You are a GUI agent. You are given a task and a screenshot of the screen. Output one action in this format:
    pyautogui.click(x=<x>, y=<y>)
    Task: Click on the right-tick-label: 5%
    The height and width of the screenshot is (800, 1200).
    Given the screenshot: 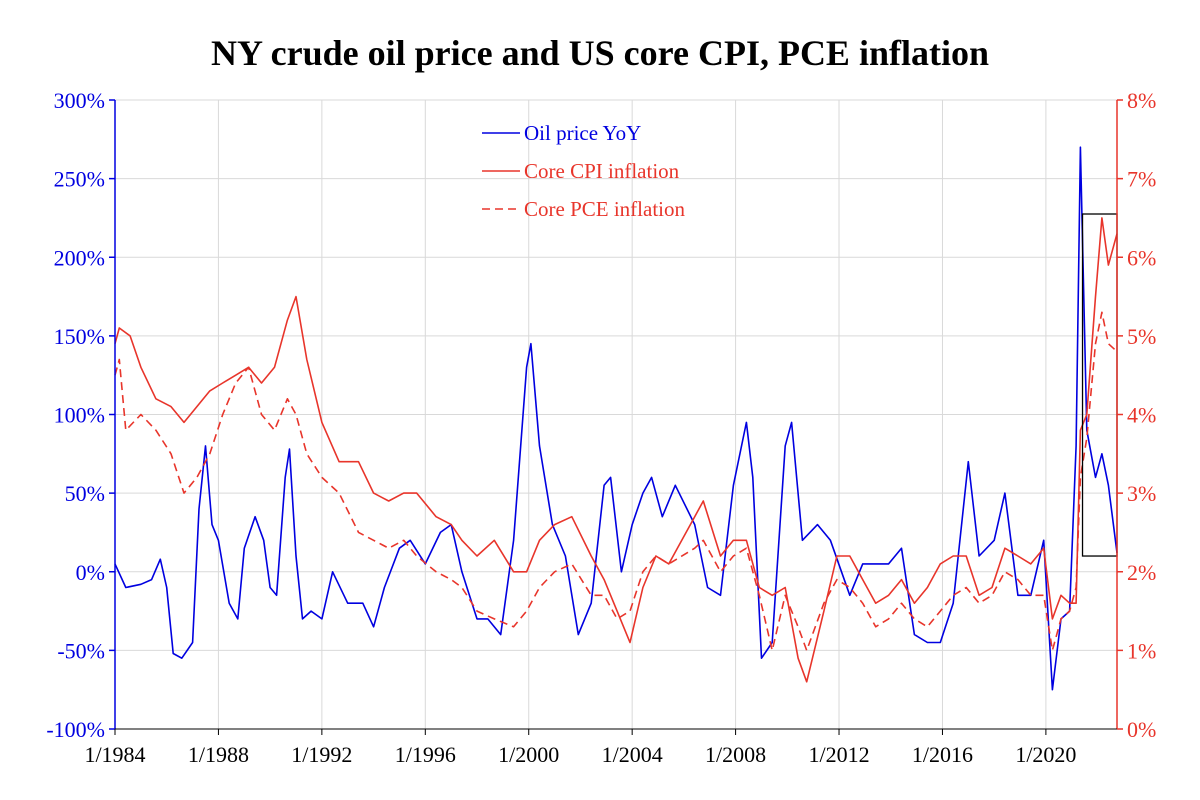 What is the action you would take?
    pyautogui.click(x=1141, y=336)
    